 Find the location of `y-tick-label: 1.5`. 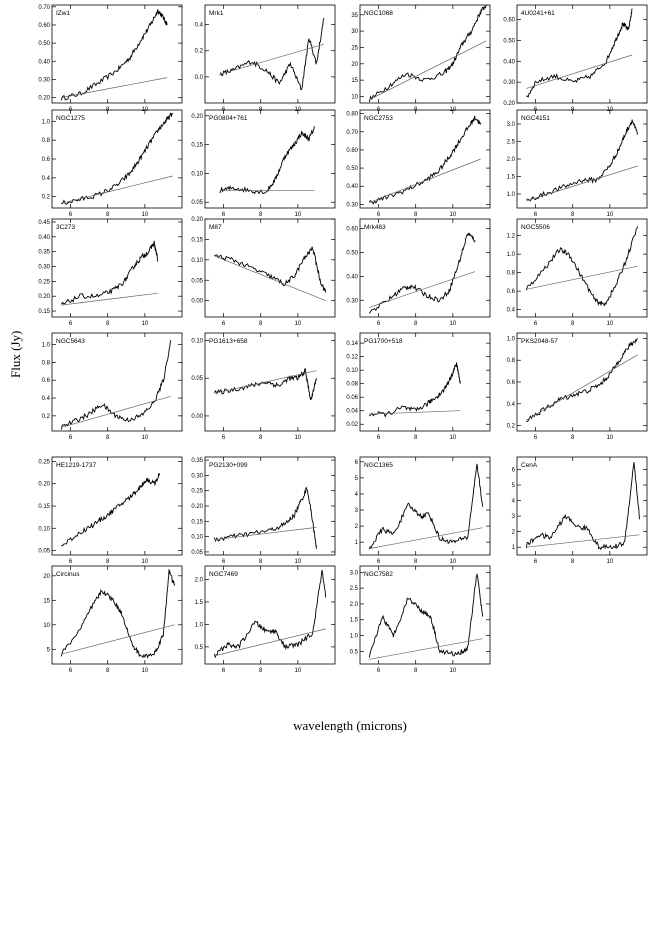

y-tick-label: 1.5 is located at coordinates (199, 603).